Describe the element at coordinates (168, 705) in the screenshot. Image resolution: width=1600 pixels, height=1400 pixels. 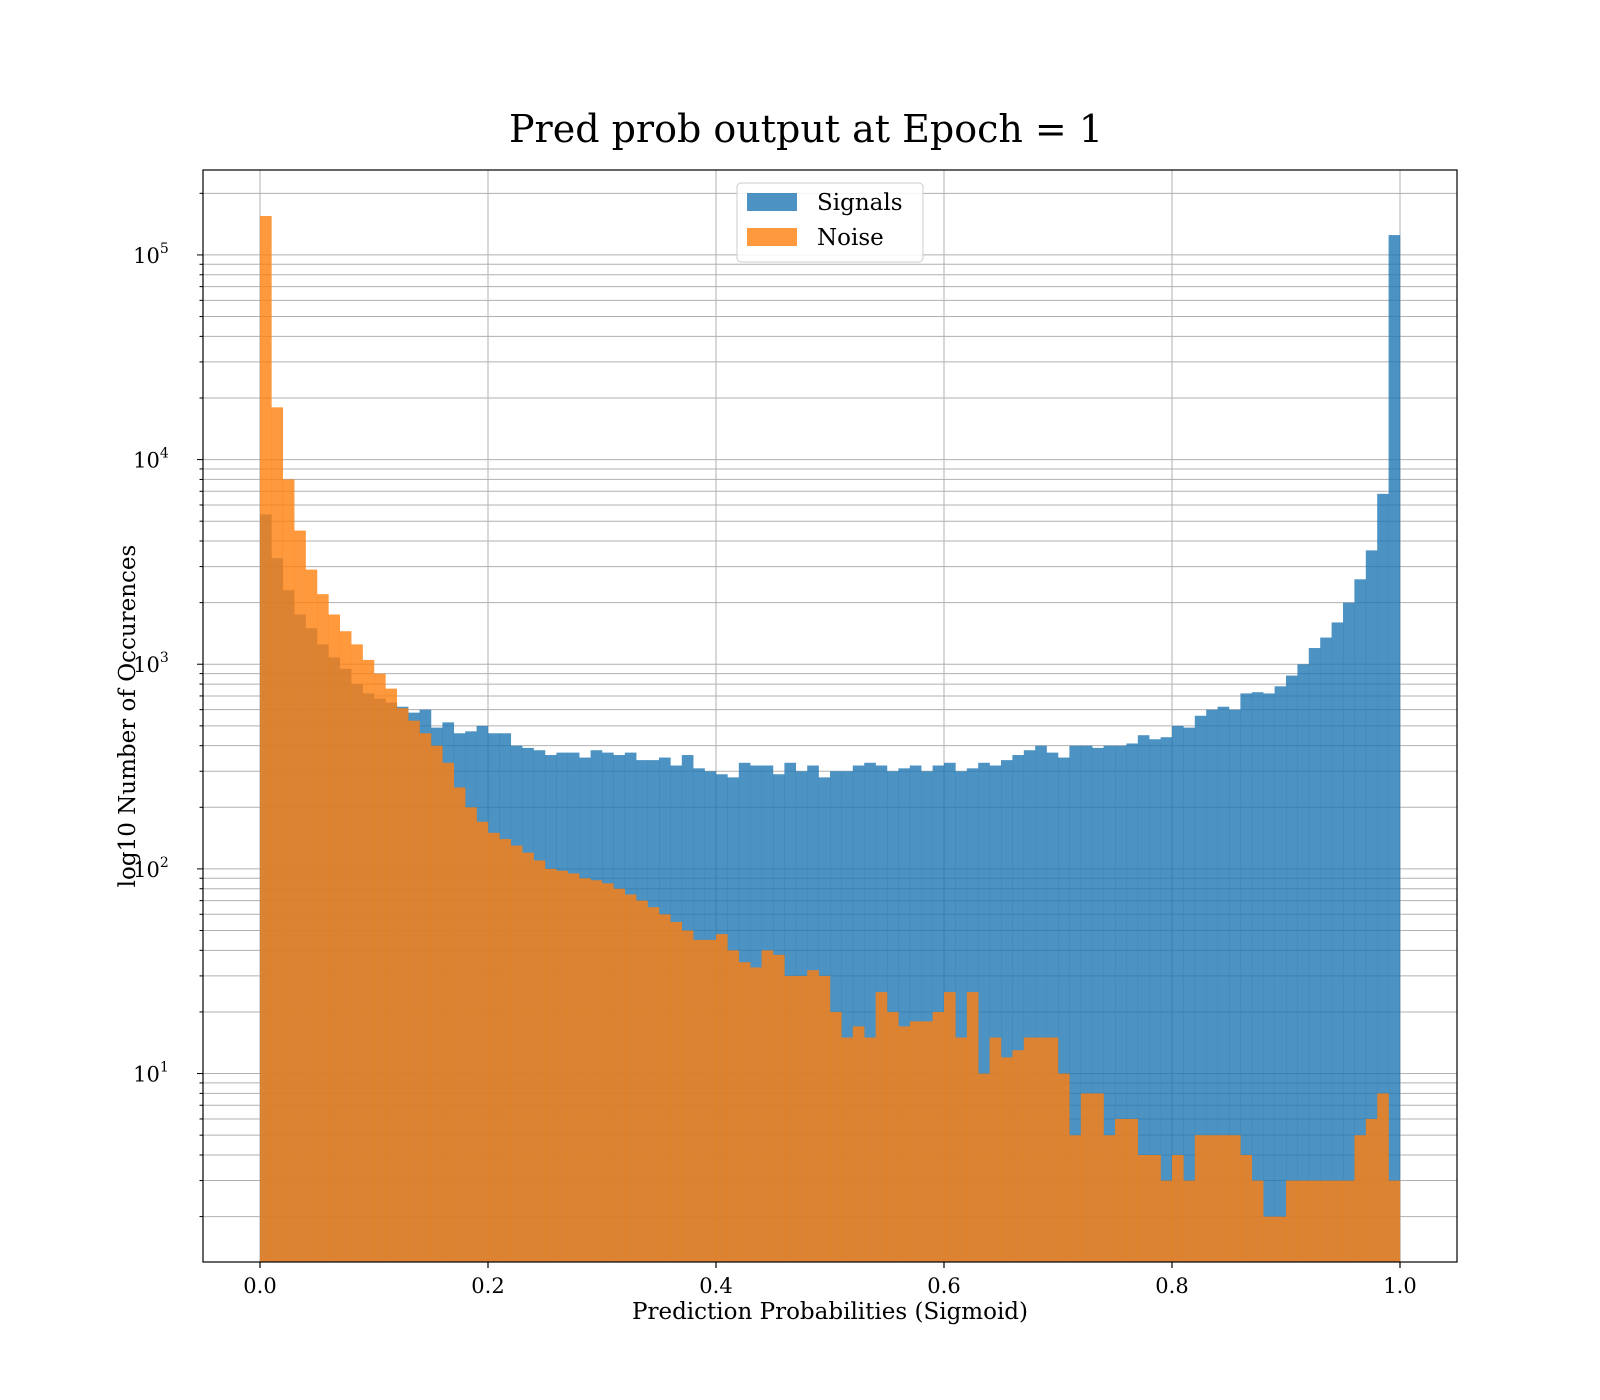
I see `y-axis-ticks: 10¹ 10² 10³ 10⁴ 10⁵` at that location.